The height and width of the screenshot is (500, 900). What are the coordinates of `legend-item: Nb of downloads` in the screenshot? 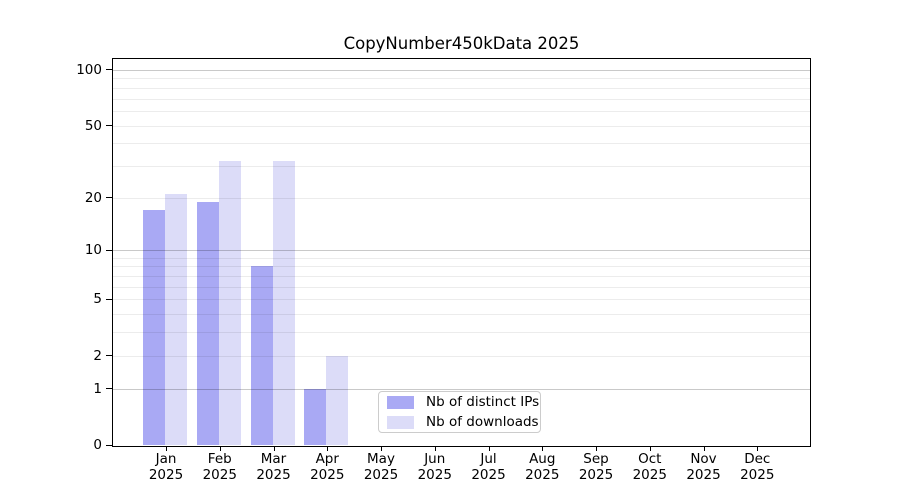 It's located at (463, 422).